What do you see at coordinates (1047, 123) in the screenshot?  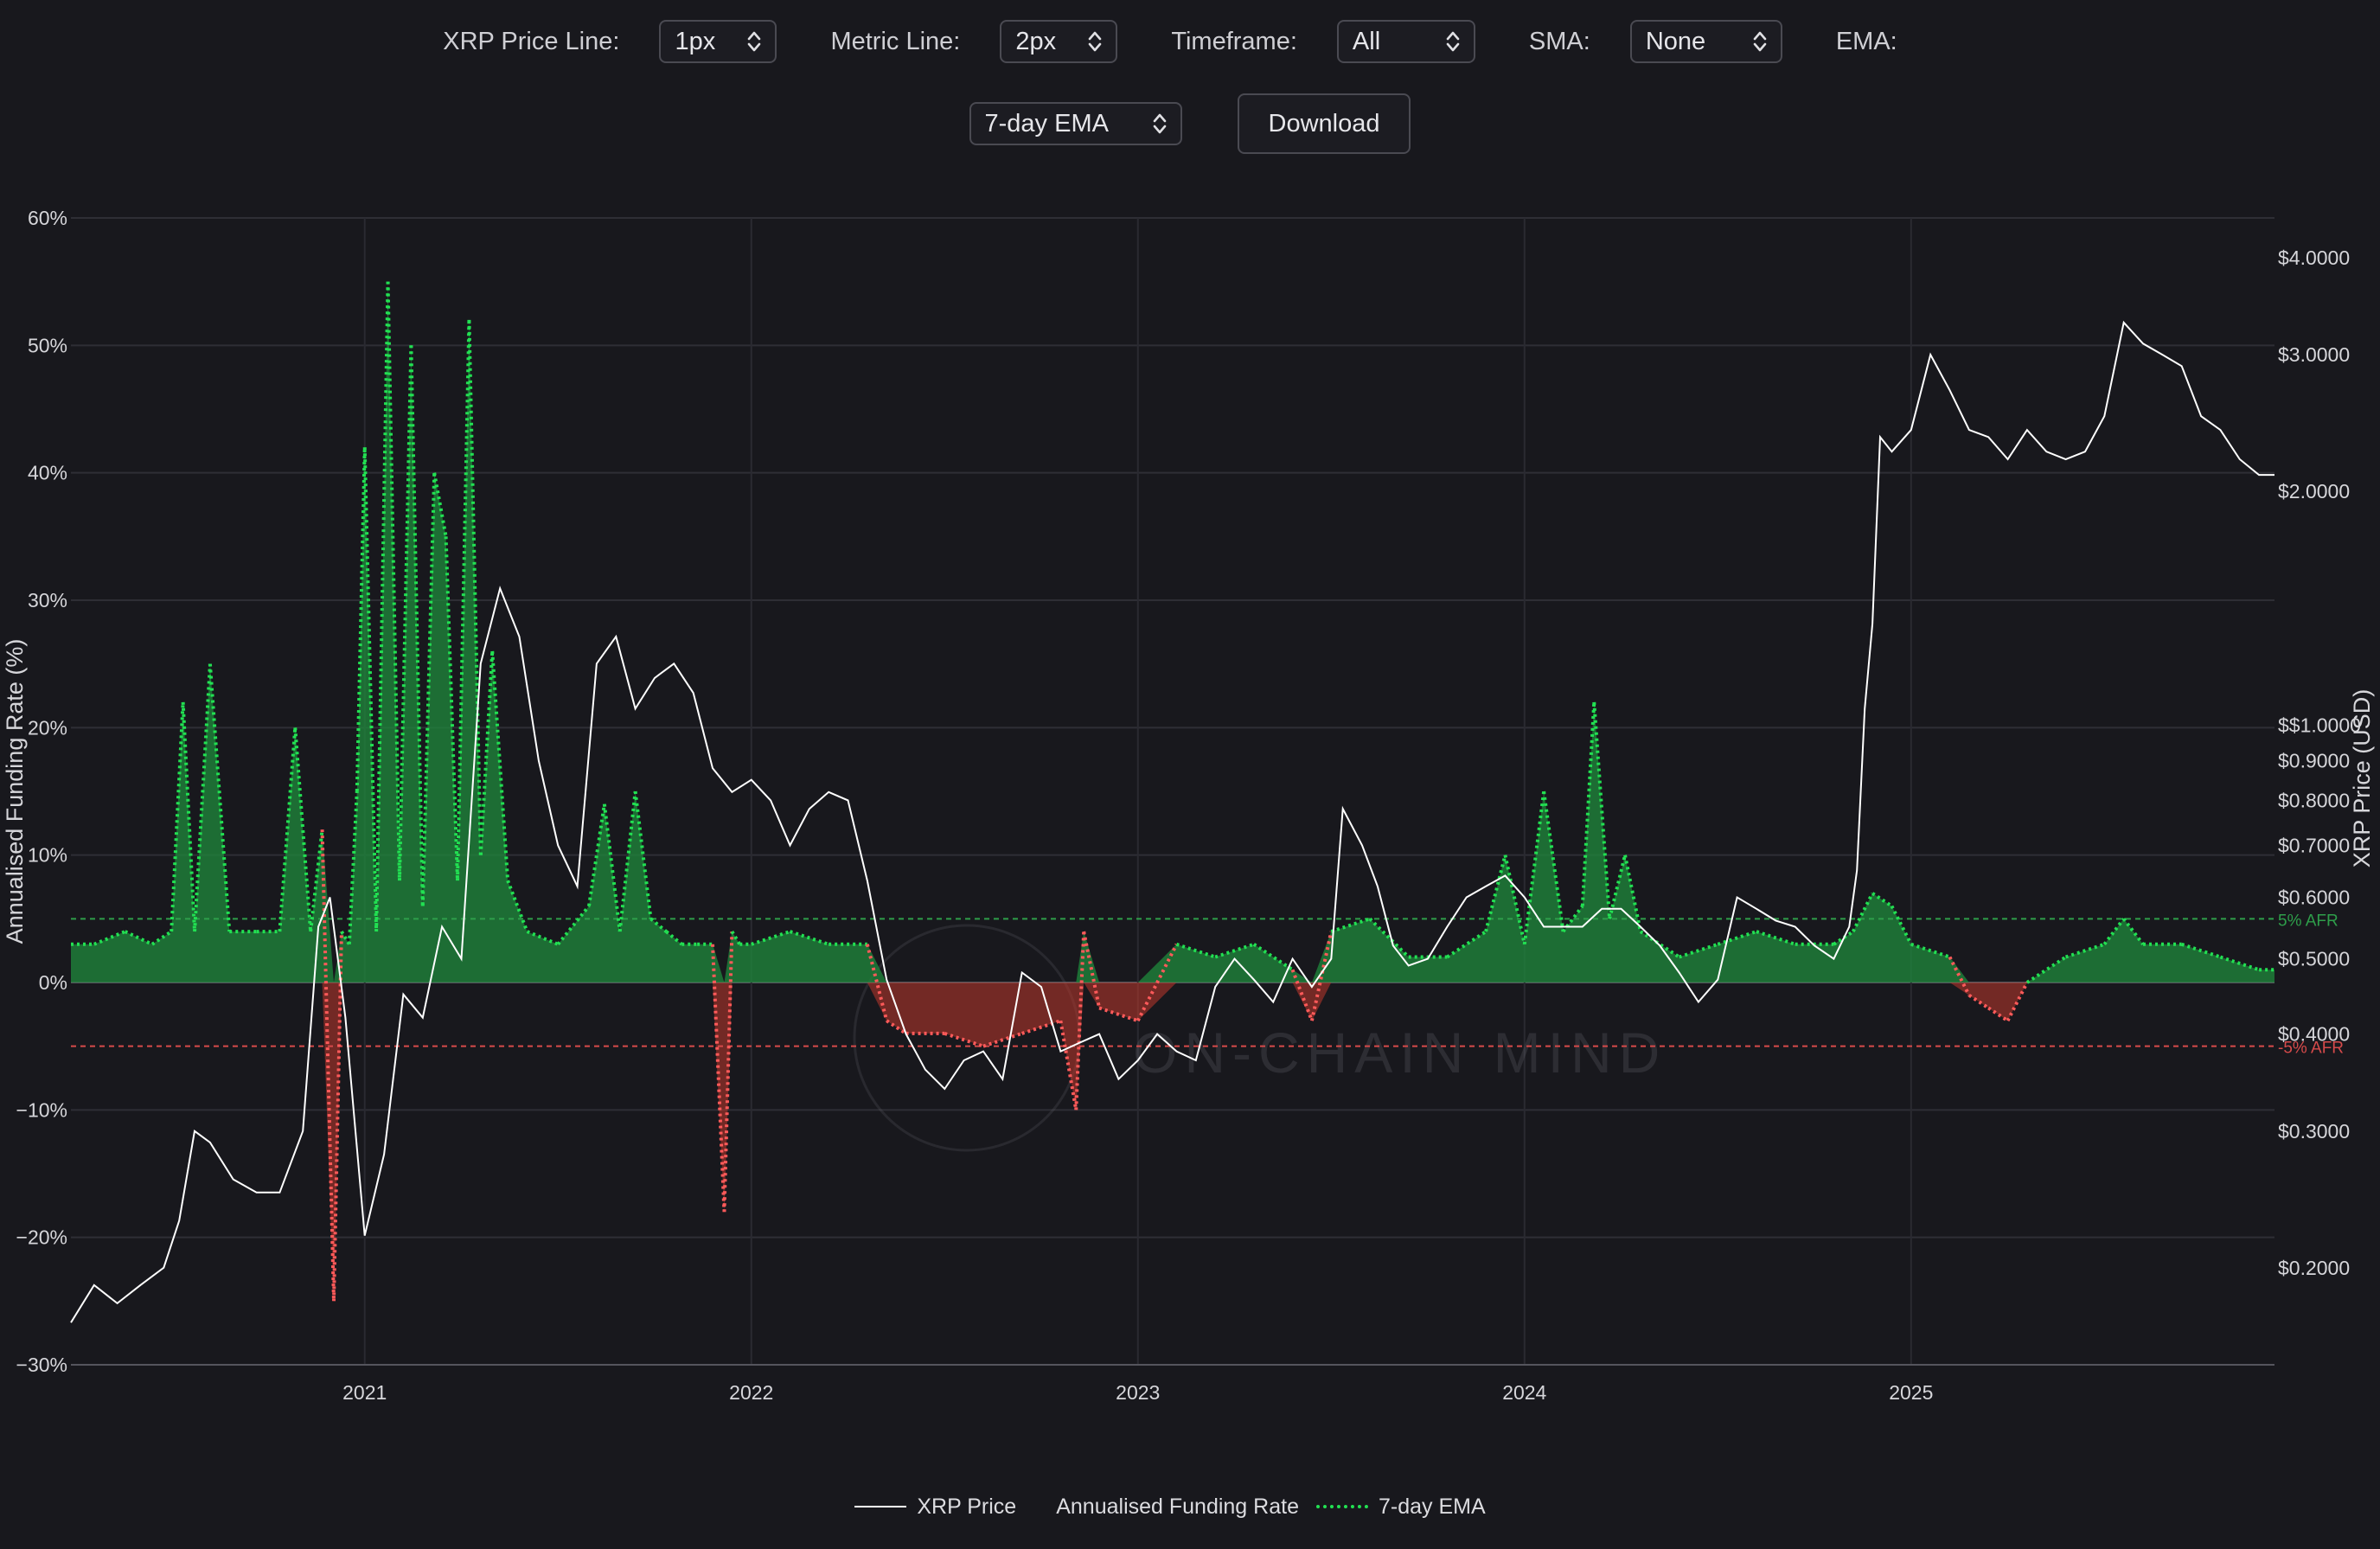 I see `ema-value: 7-day EMA` at bounding box center [1047, 123].